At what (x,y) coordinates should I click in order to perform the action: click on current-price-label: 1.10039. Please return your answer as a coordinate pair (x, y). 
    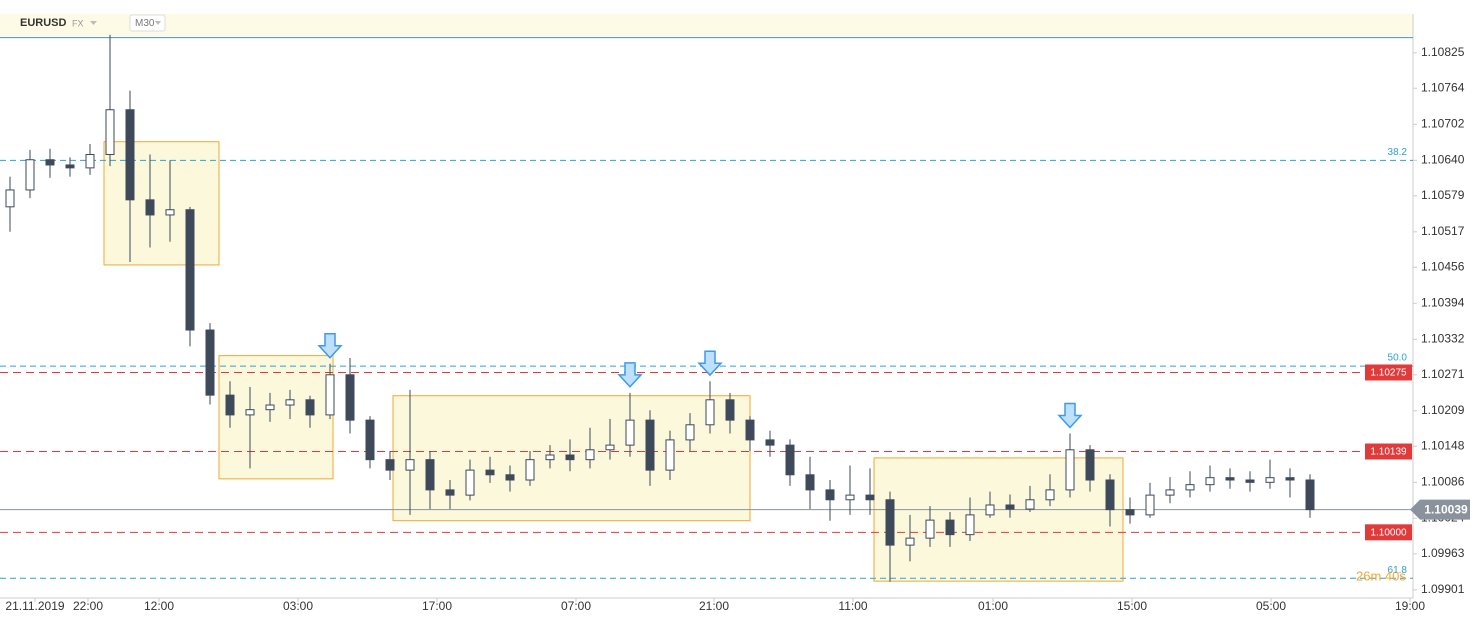
    Looking at the image, I should click on (1446, 509).